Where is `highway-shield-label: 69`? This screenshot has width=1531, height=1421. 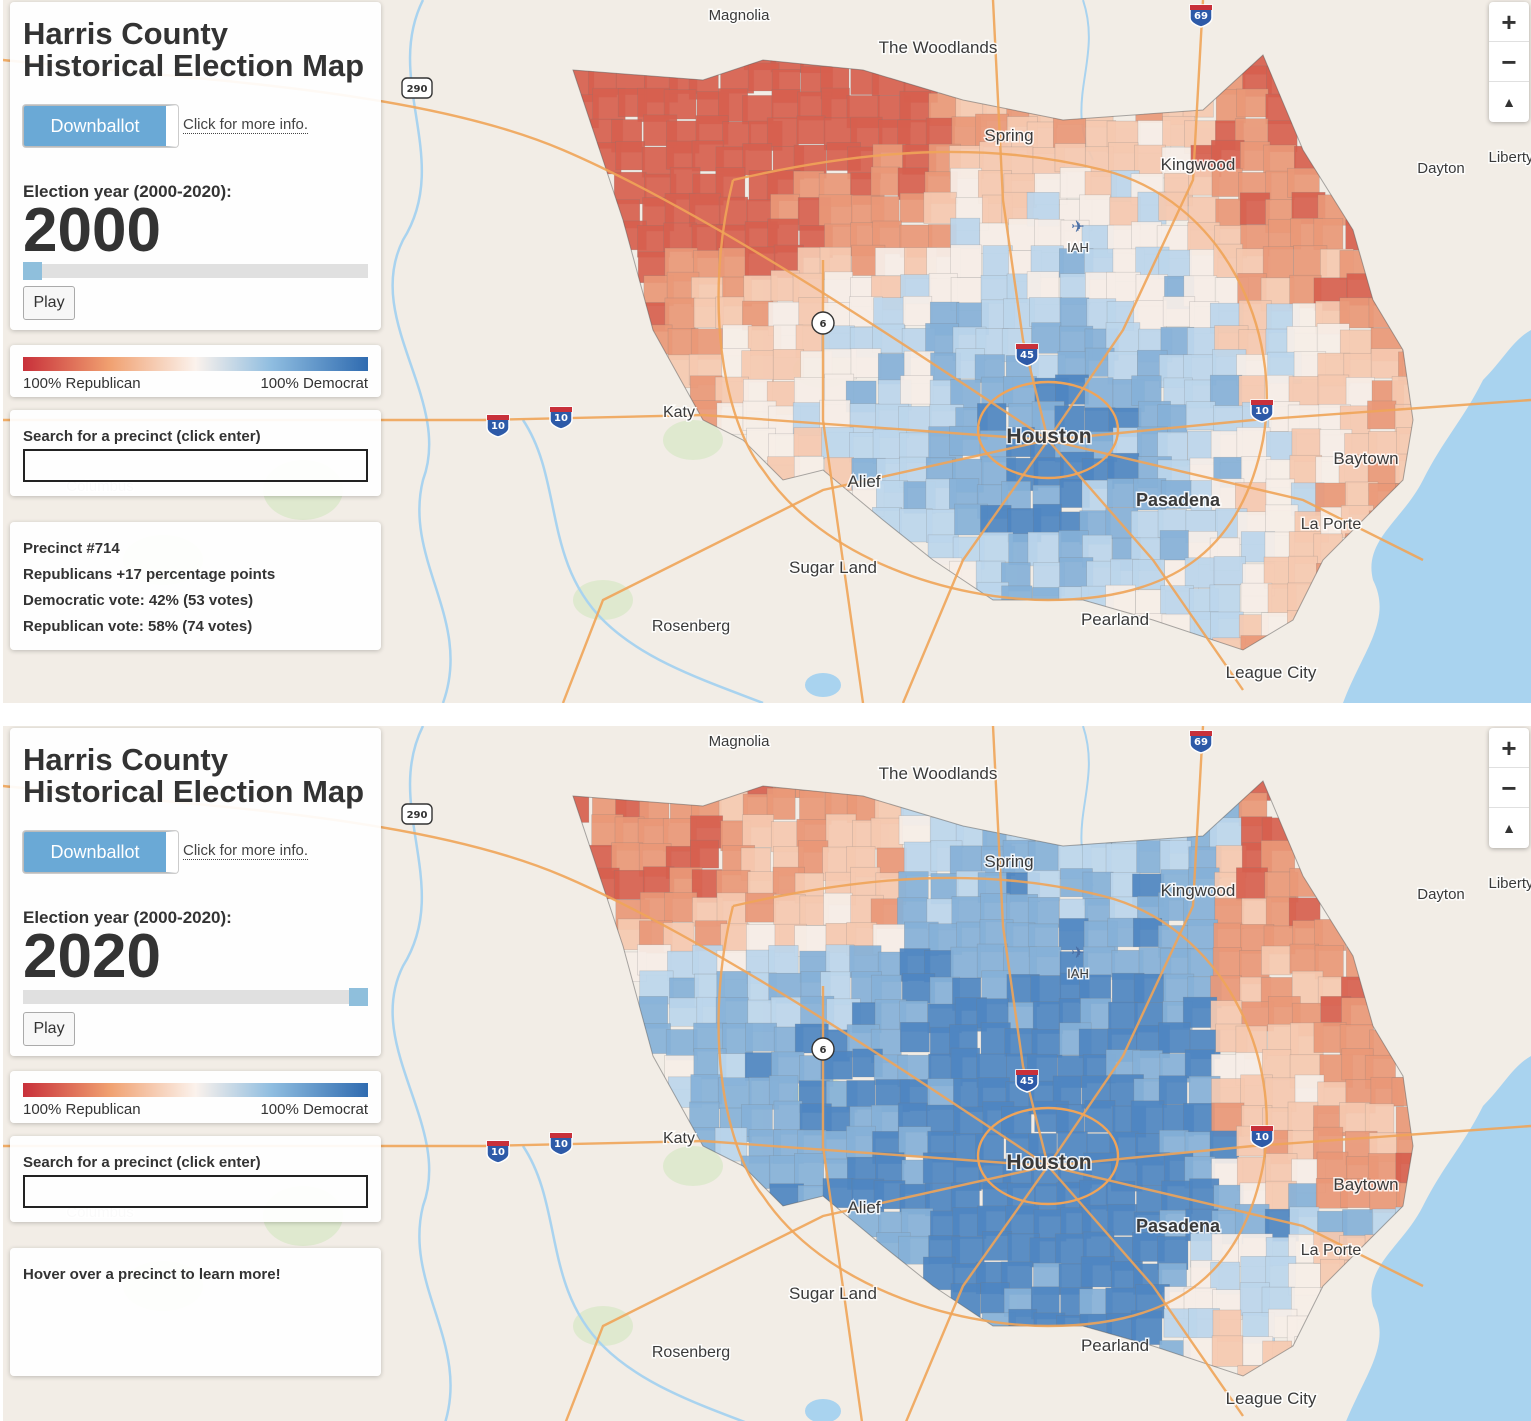 highway-shield-label: 69 is located at coordinates (1201, 742).